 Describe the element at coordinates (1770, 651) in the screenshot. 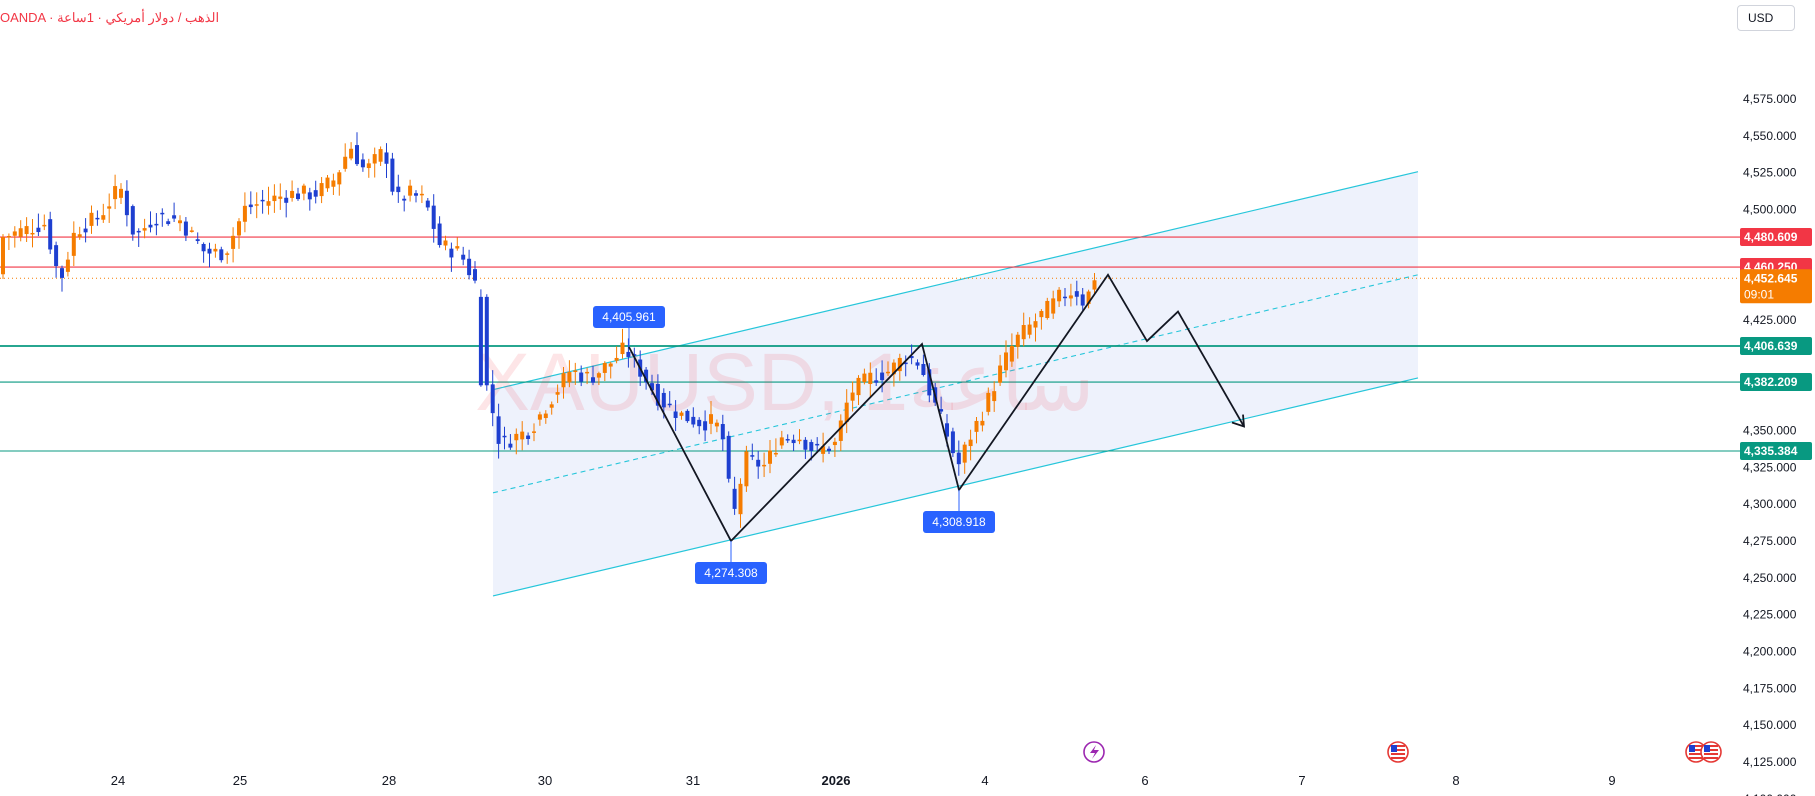

I see `price-tick: 4,200.000` at that location.